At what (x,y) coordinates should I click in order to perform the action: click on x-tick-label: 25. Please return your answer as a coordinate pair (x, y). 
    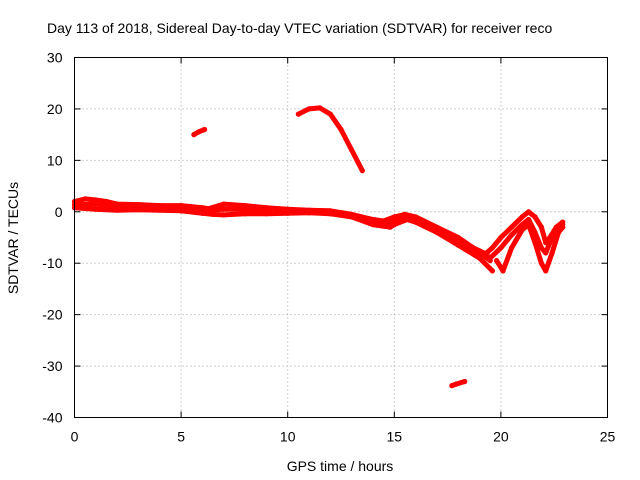
    Looking at the image, I should click on (608, 437).